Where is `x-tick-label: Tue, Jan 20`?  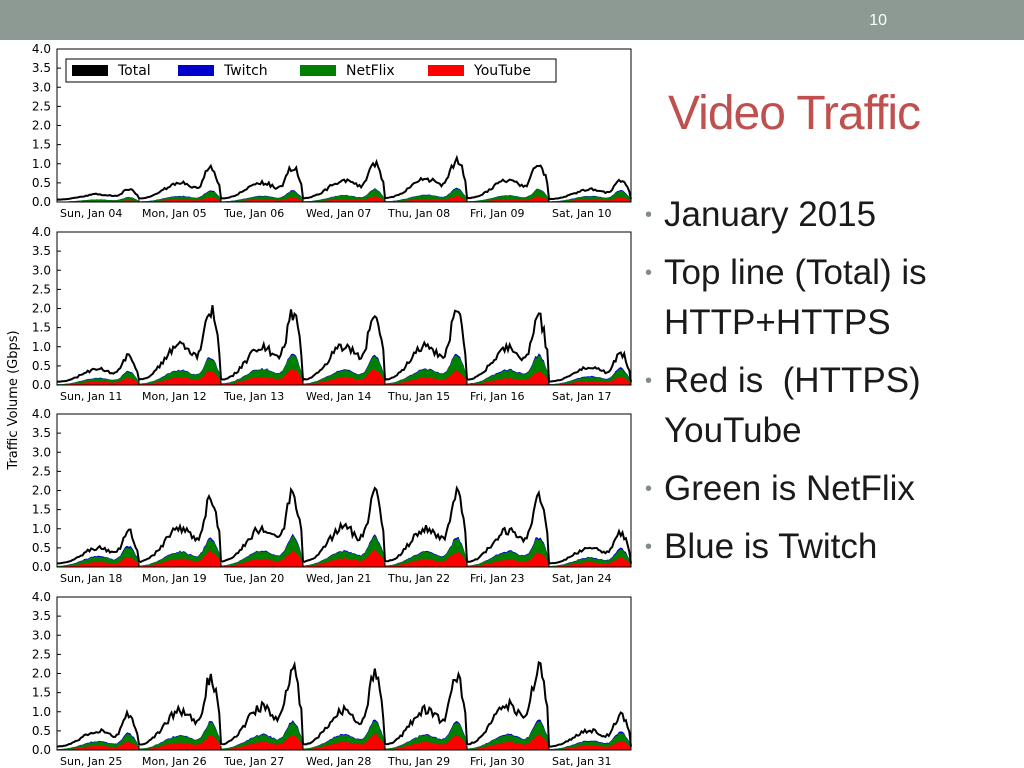
x-tick-label: Tue, Jan 20 is located at coordinates (253, 578).